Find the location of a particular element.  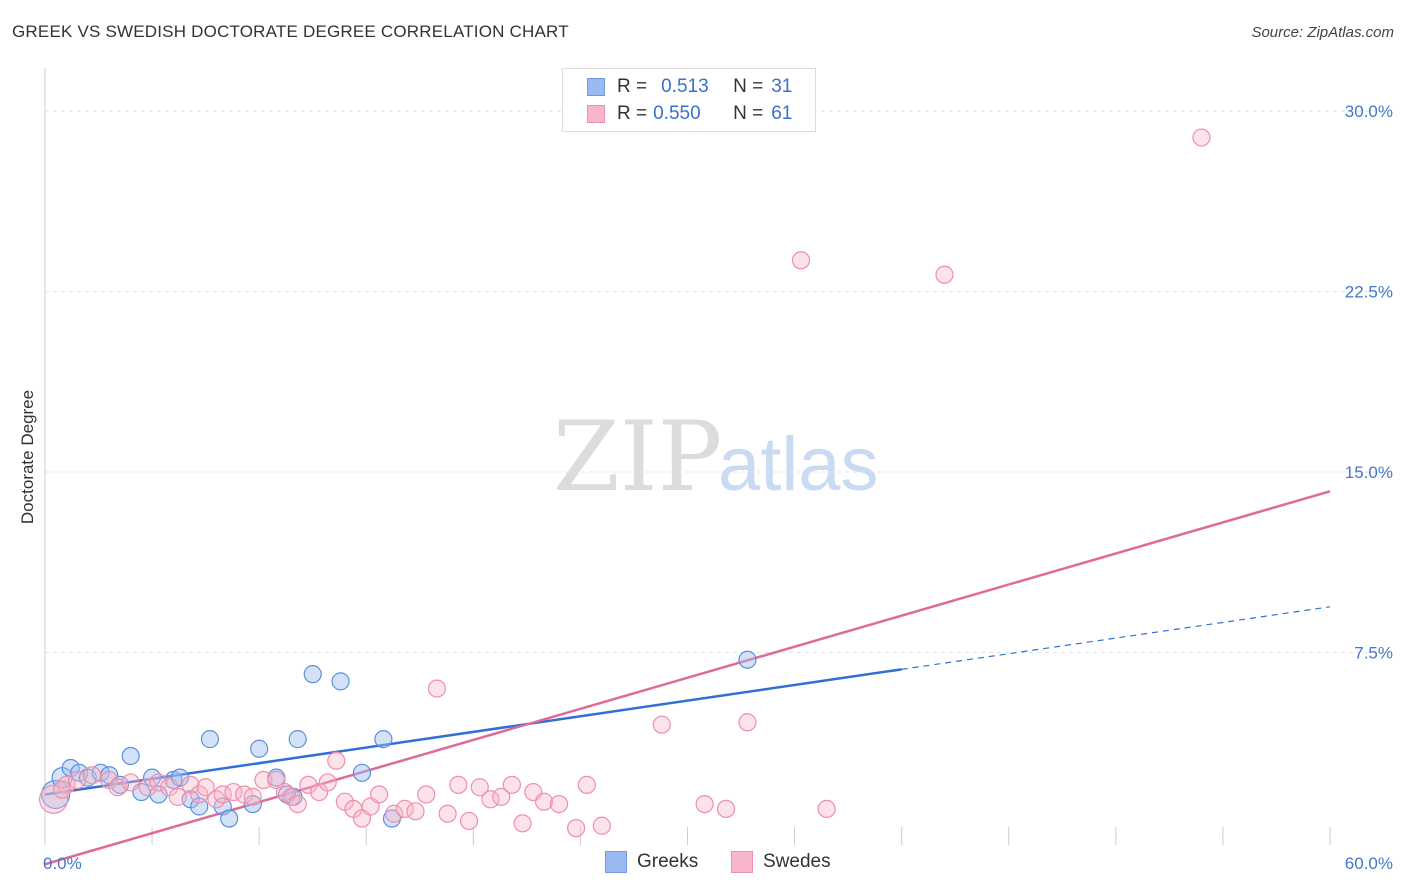

watermark: ZIP atlas is located at coordinates (716, 457).